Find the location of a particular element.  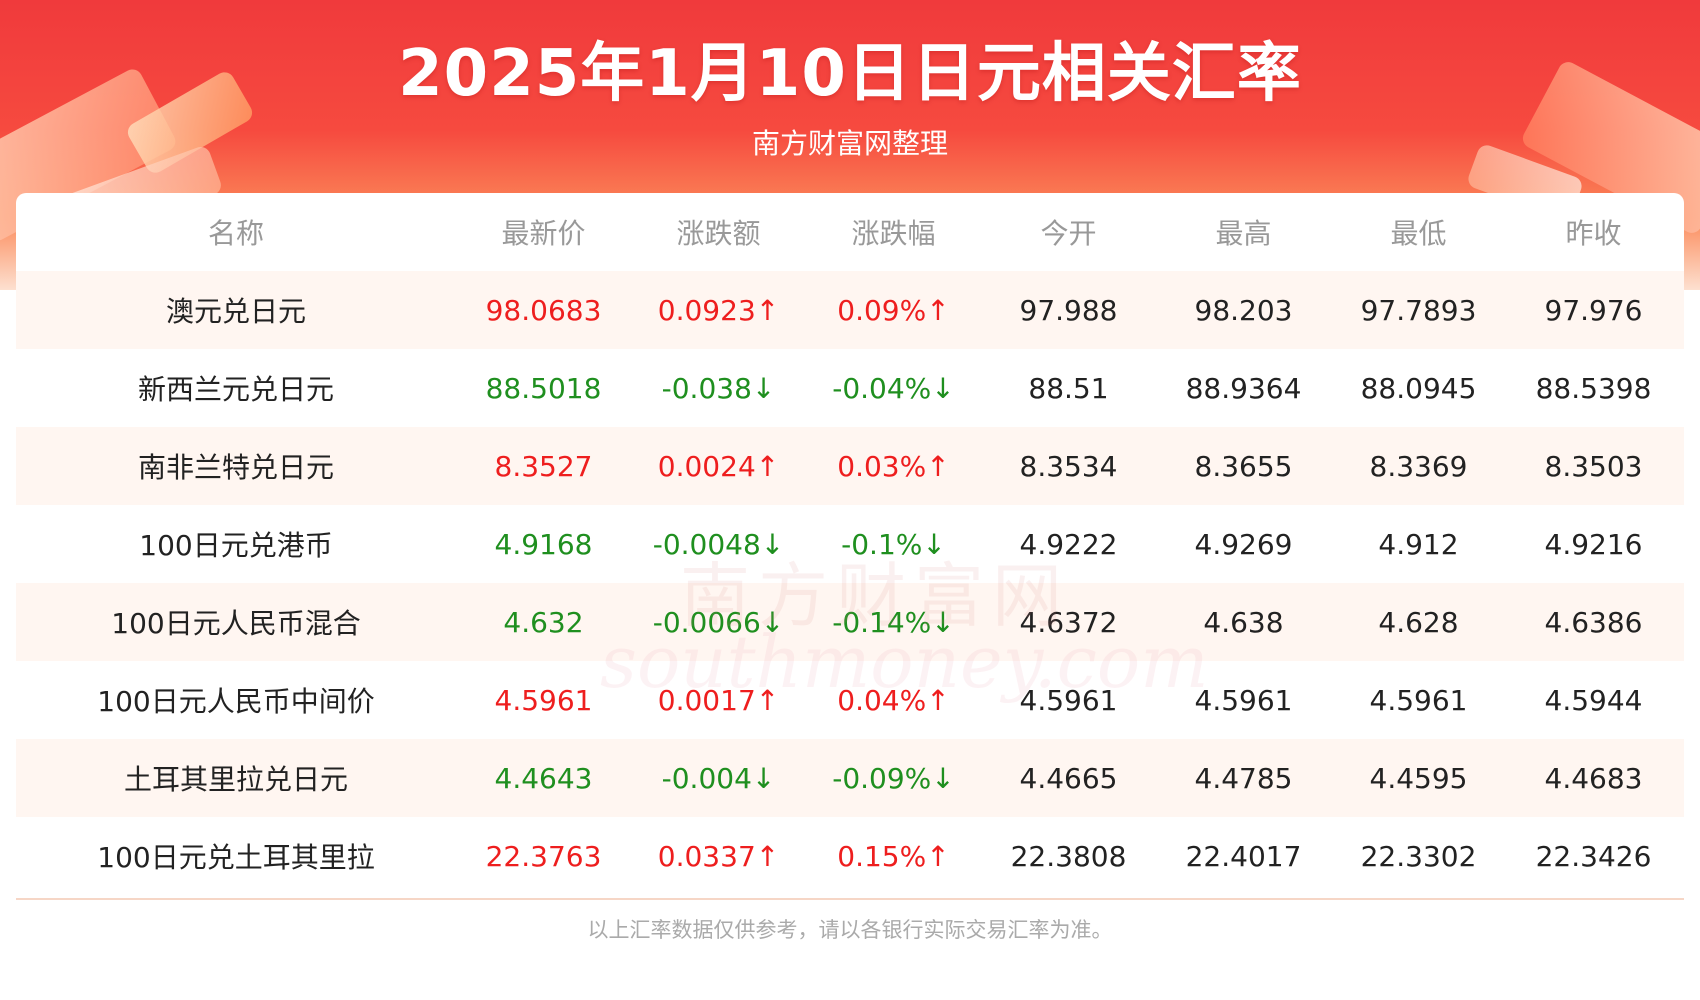

open-price: 4.5961 is located at coordinates (1068, 700).